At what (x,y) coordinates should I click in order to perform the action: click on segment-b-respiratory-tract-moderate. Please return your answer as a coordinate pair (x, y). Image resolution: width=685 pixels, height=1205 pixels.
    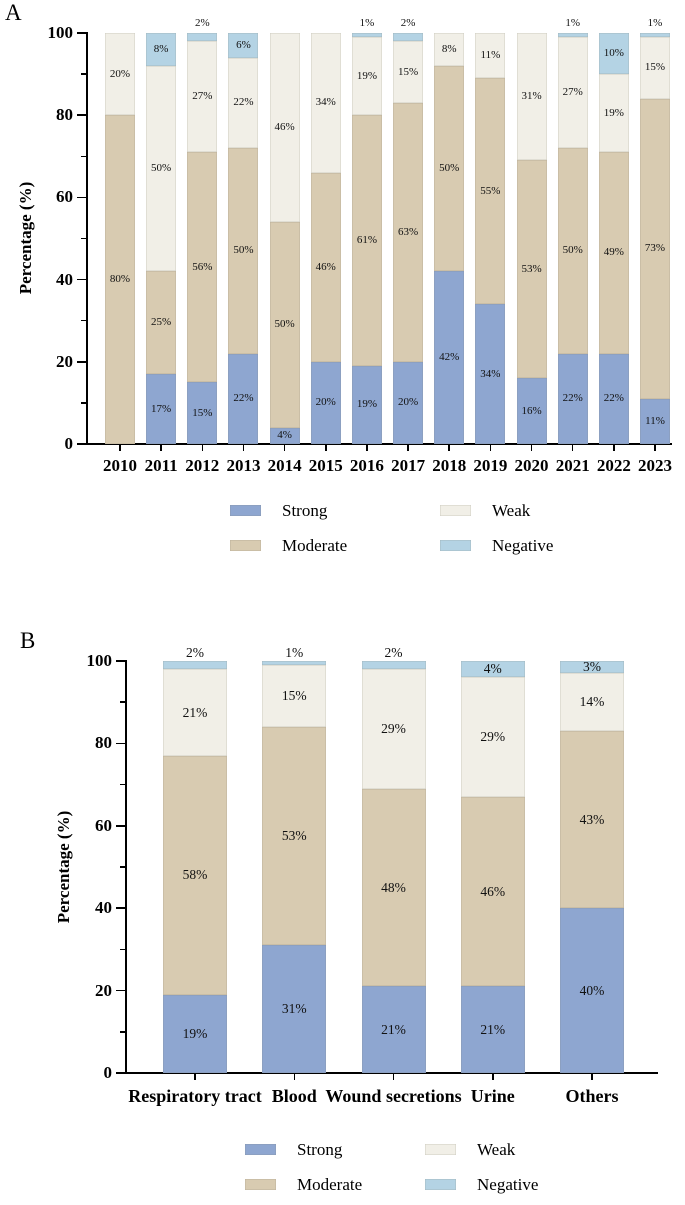
    Looking at the image, I should click on (195, 875).